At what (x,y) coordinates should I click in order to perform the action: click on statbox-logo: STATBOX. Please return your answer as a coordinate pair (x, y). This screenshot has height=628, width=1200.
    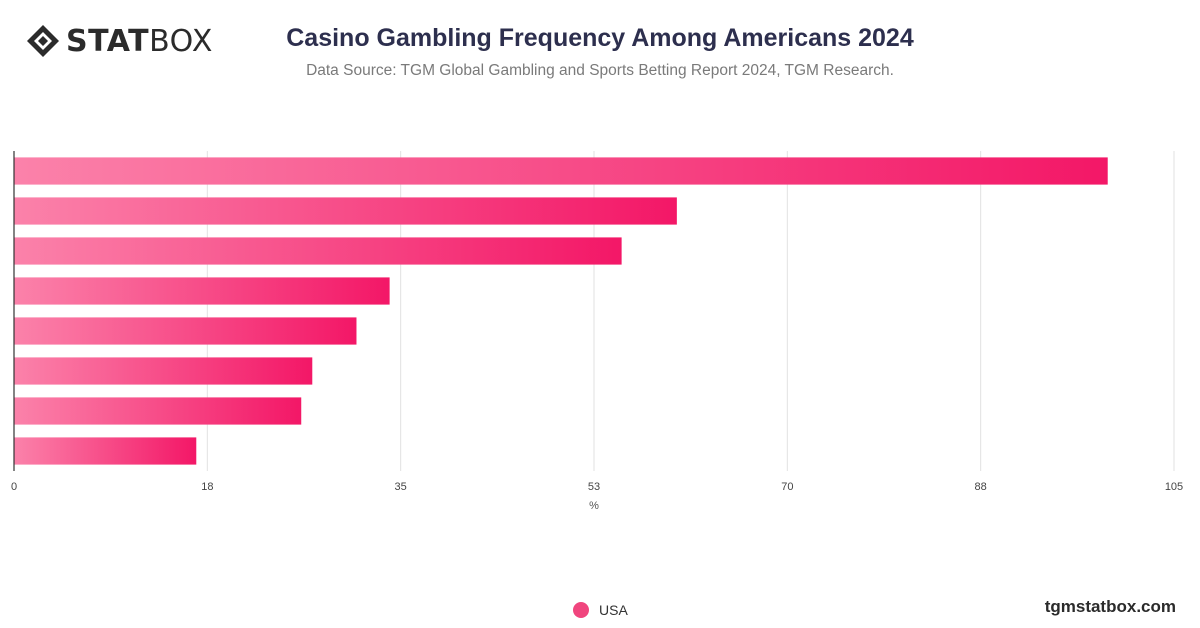
    Looking at the image, I should click on (131, 41).